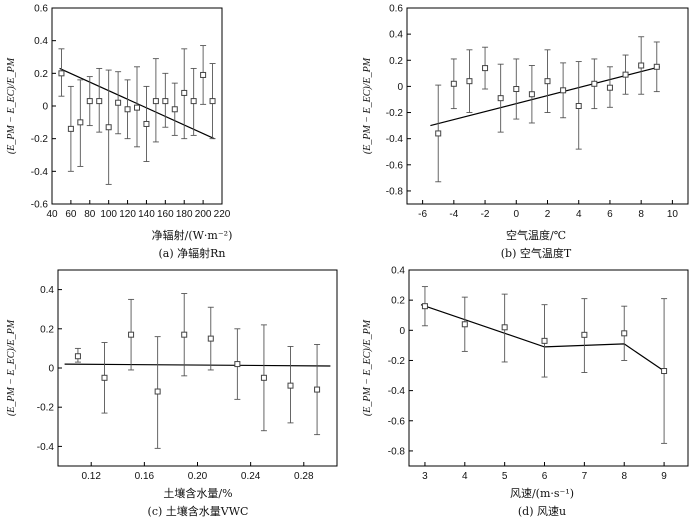 Image resolution: width=700 pixels, height=519 pixels. I want to click on x-tick-label: 3, so click(425, 476).